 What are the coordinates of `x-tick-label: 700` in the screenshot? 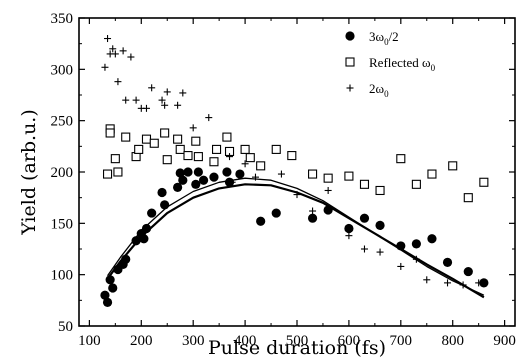 It's located at (401, 341).